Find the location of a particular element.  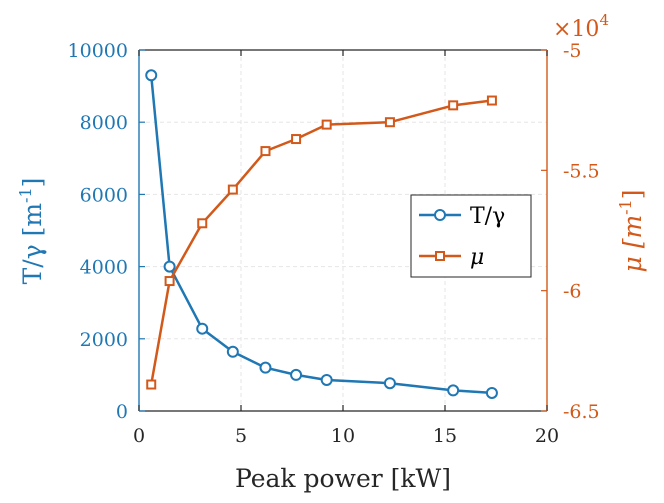

right-axis-label-exp: -1 is located at coordinates (625, 207).